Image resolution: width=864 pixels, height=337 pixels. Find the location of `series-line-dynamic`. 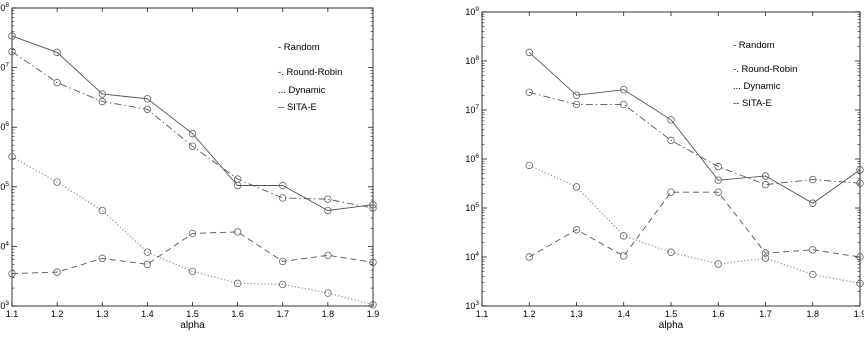

series-line-dynamic is located at coordinates (695, 224).